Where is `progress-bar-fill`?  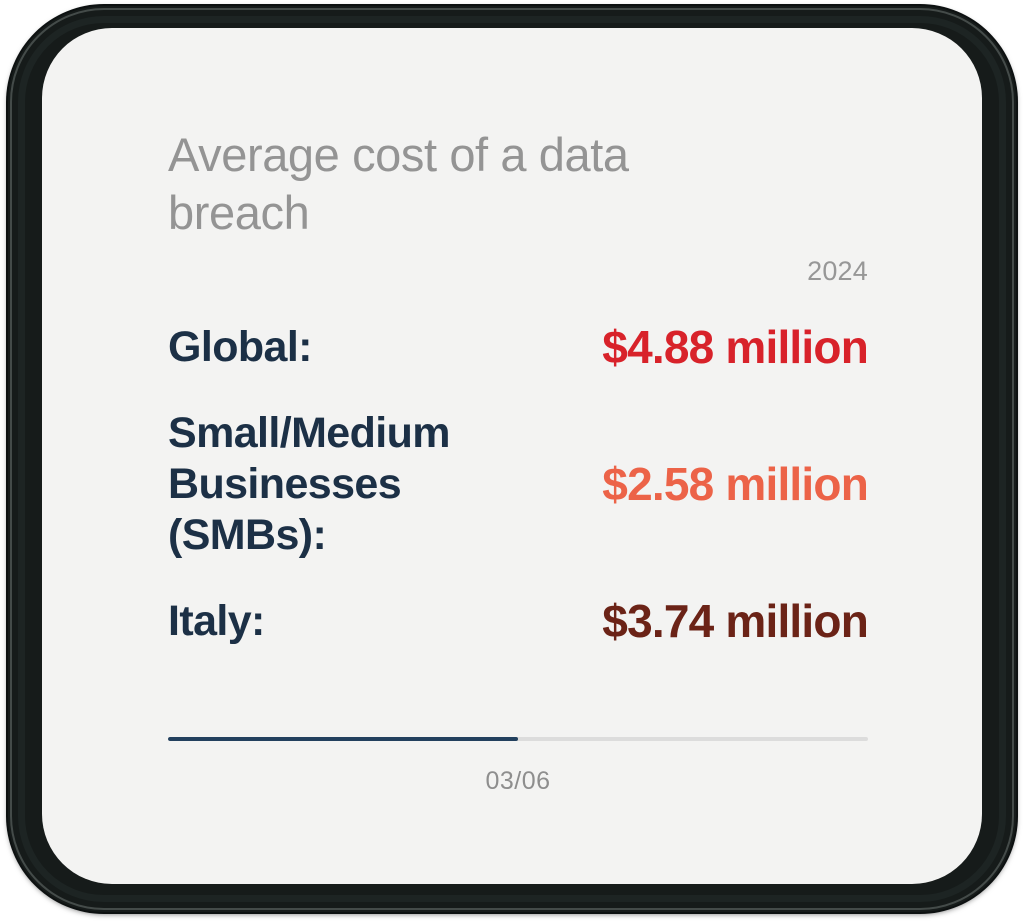
progress-bar-fill is located at coordinates (343, 739).